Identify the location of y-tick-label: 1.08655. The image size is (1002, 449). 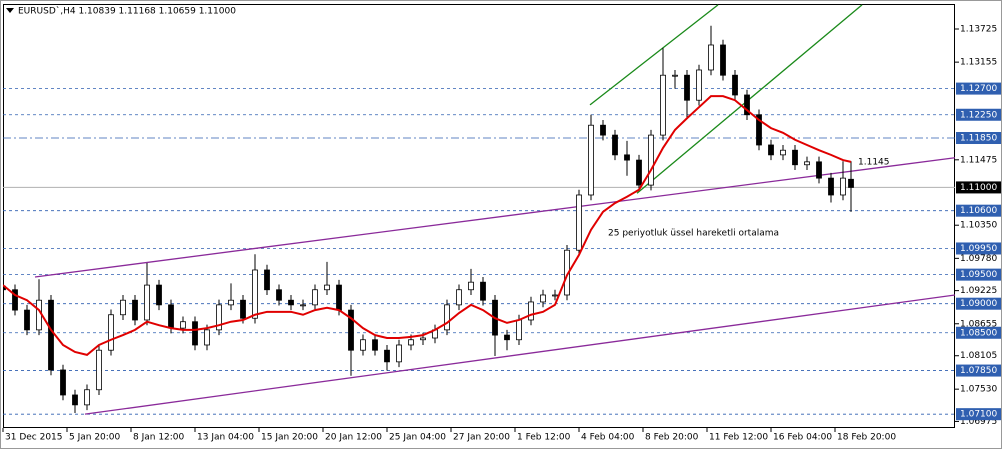
(978, 324).